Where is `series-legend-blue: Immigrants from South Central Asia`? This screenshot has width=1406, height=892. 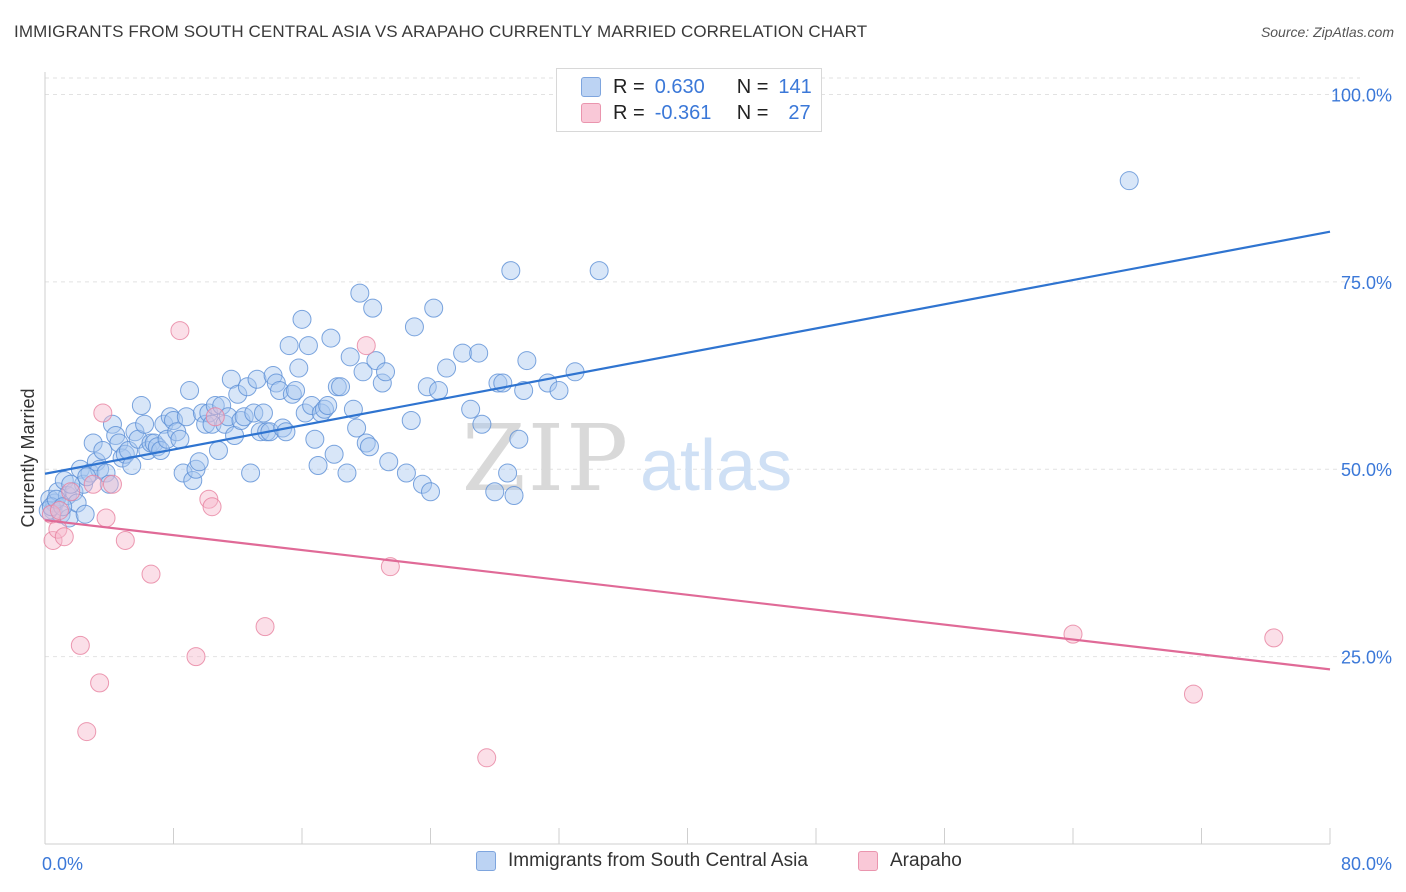
series-legend-blue: Immigrants from South Central Asia is located at coordinates (642, 861).